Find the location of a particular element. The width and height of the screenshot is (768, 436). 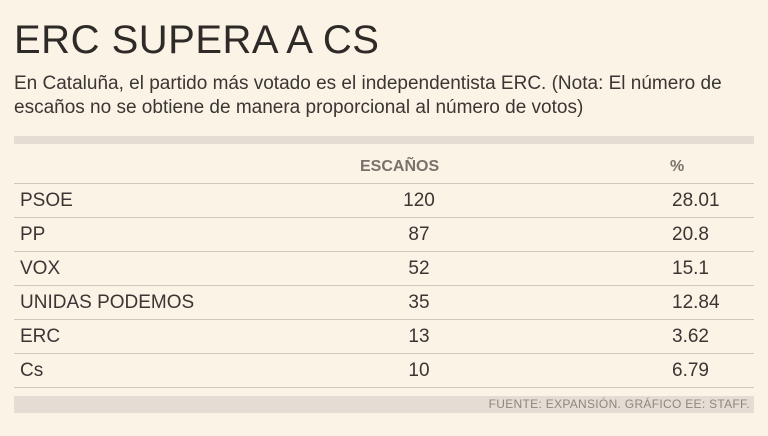

seats-value: 13 is located at coordinates (419, 336).